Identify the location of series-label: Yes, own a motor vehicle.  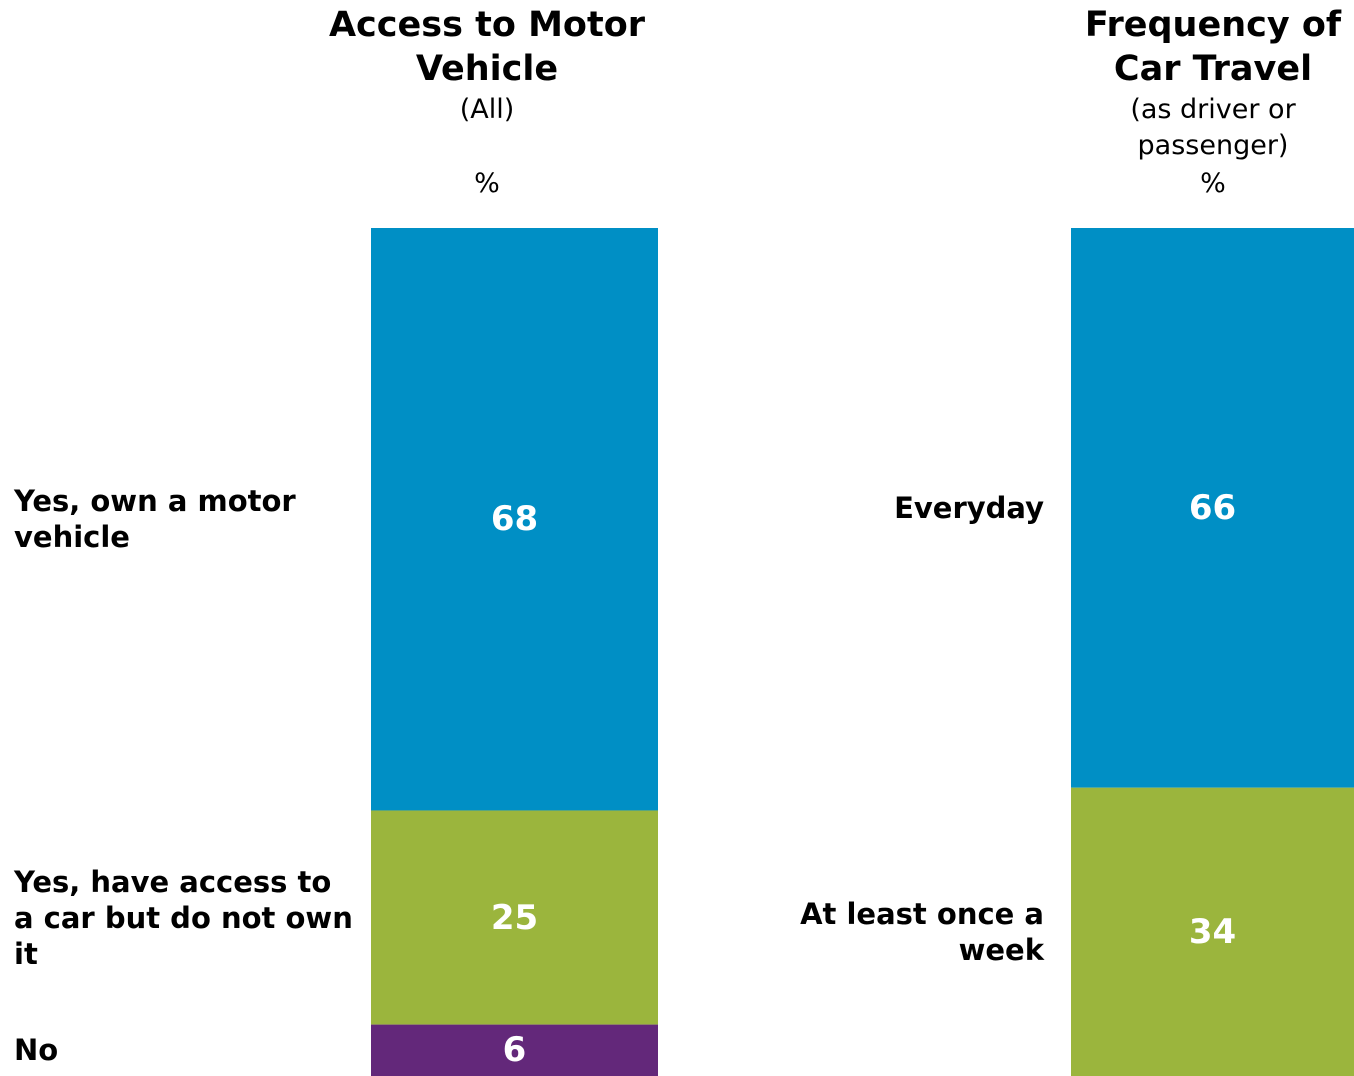
(155, 519).